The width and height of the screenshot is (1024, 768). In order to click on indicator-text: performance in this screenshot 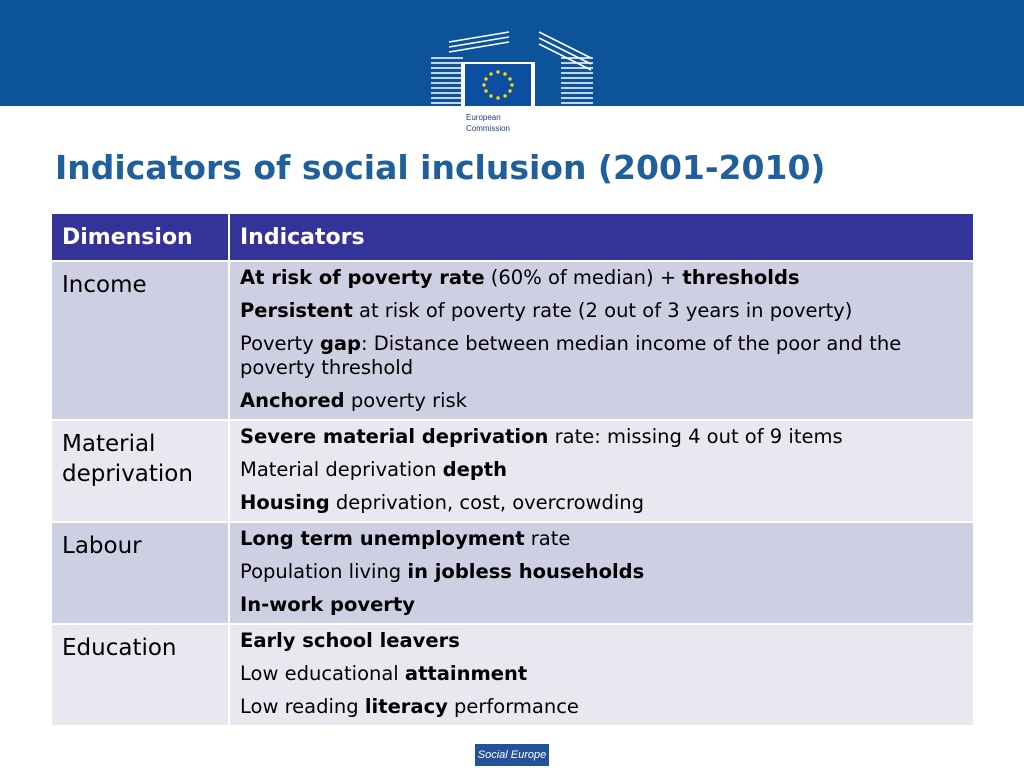, I will do `click(513, 706)`.